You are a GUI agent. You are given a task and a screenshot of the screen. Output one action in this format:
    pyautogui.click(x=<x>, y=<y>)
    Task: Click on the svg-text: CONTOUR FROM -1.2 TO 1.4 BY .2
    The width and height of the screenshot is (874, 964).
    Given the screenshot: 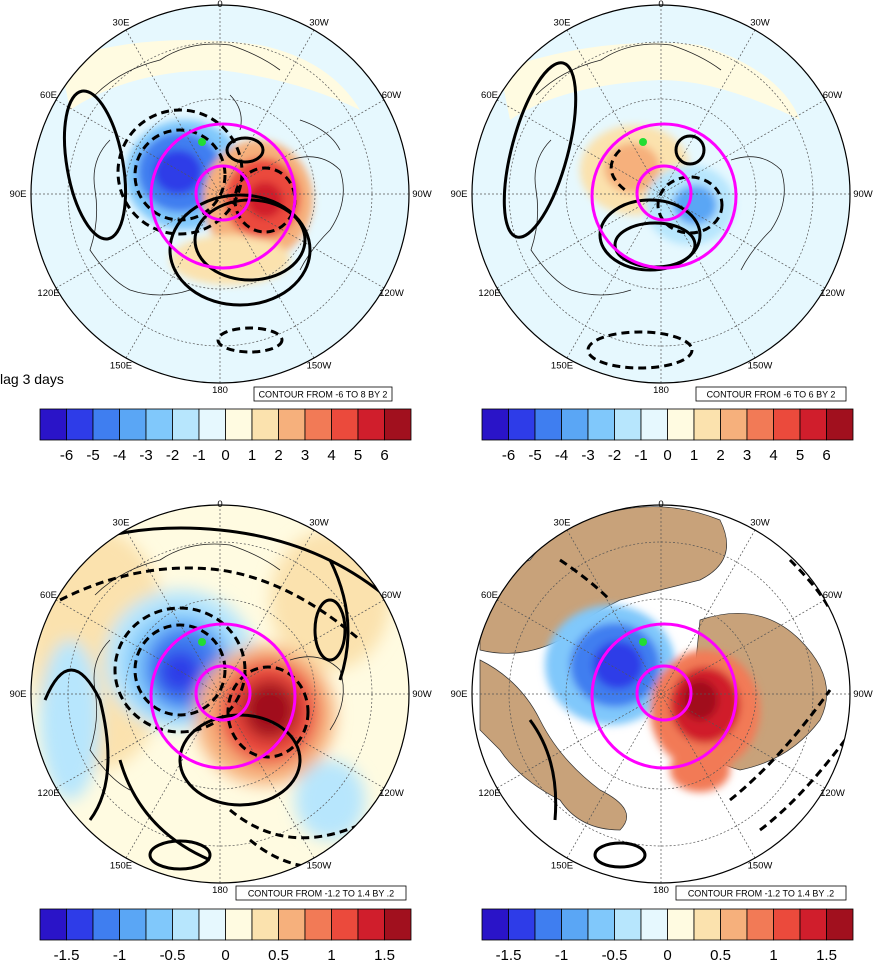 What is the action you would take?
    pyautogui.click(x=321, y=894)
    